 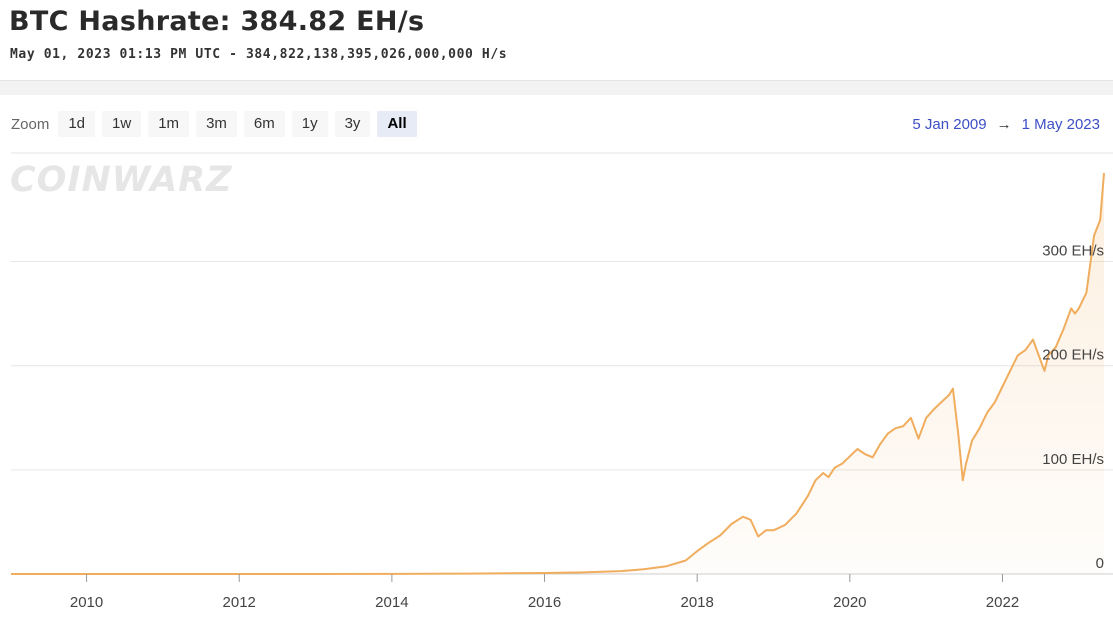 I want to click on range-to-date: 1 May 2023, so click(x=1060, y=124).